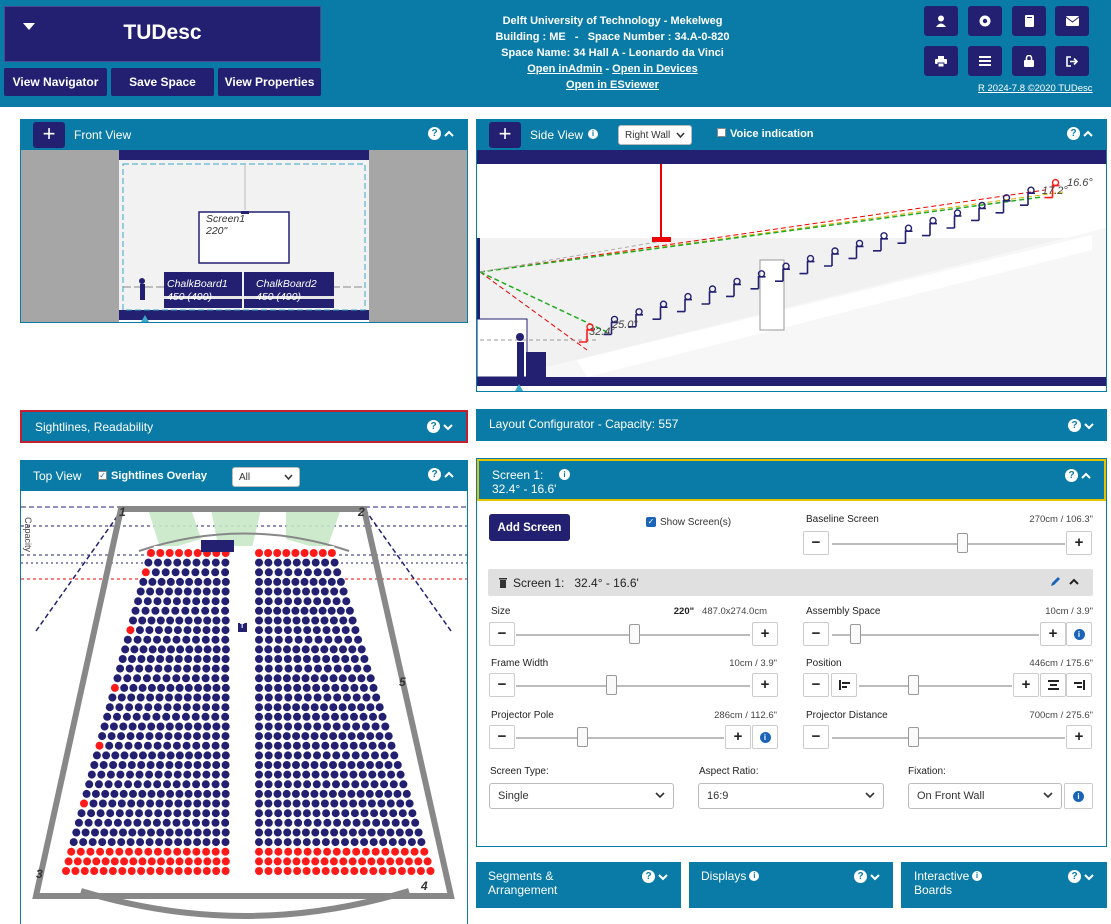 The width and height of the screenshot is (1111, 924). I want to click on filter-select: All, so click(266, 477).